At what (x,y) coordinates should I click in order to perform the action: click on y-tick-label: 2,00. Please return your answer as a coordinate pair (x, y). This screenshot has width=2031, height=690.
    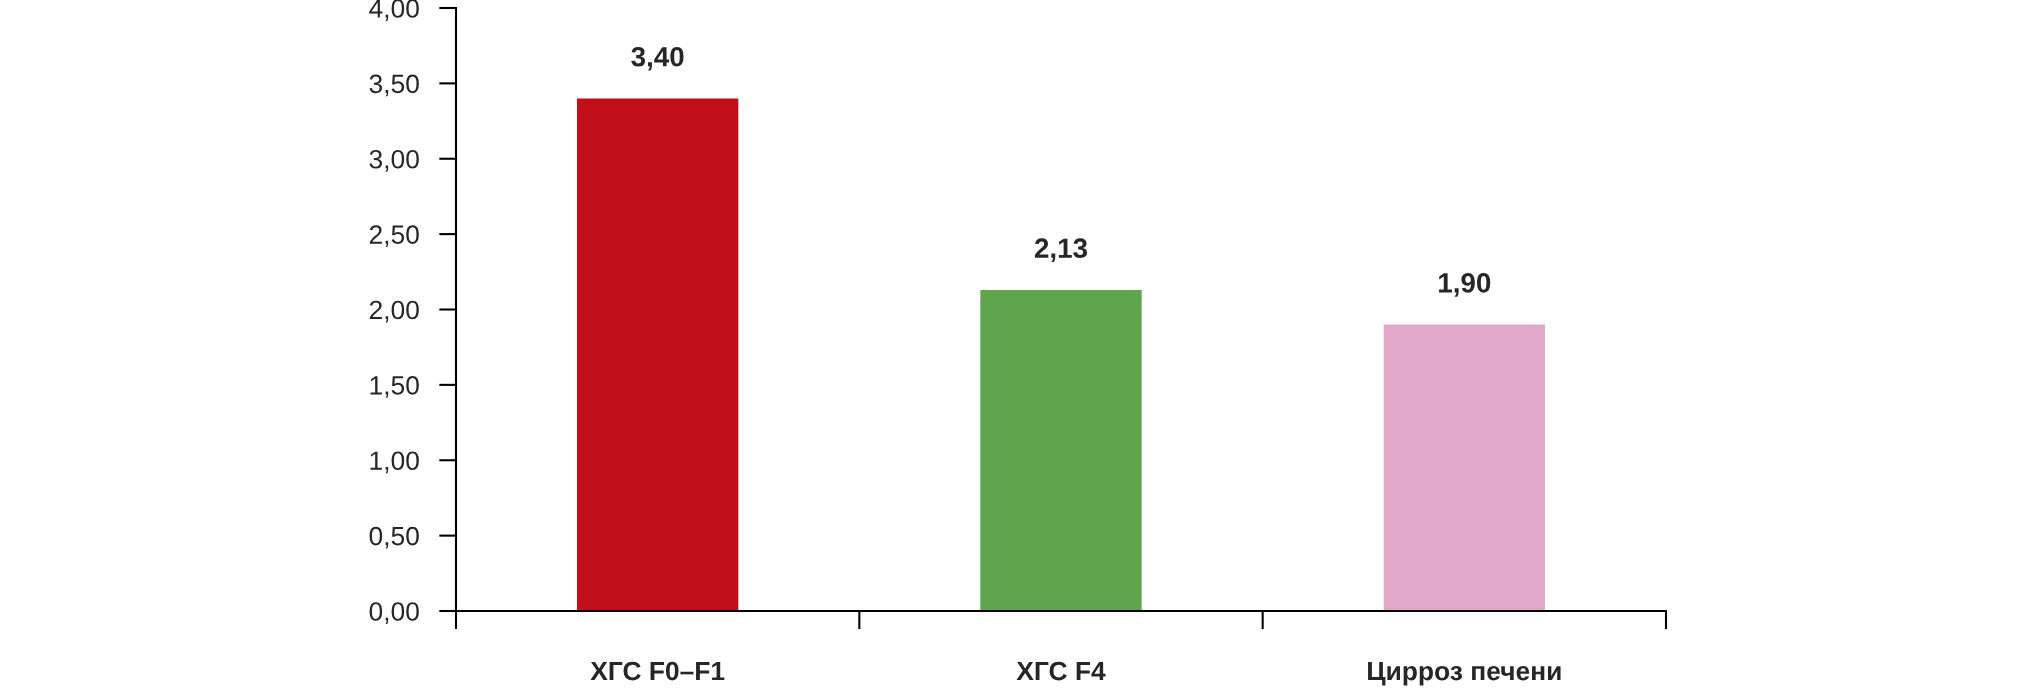
    Looking at the image, I should click on (394, 311).